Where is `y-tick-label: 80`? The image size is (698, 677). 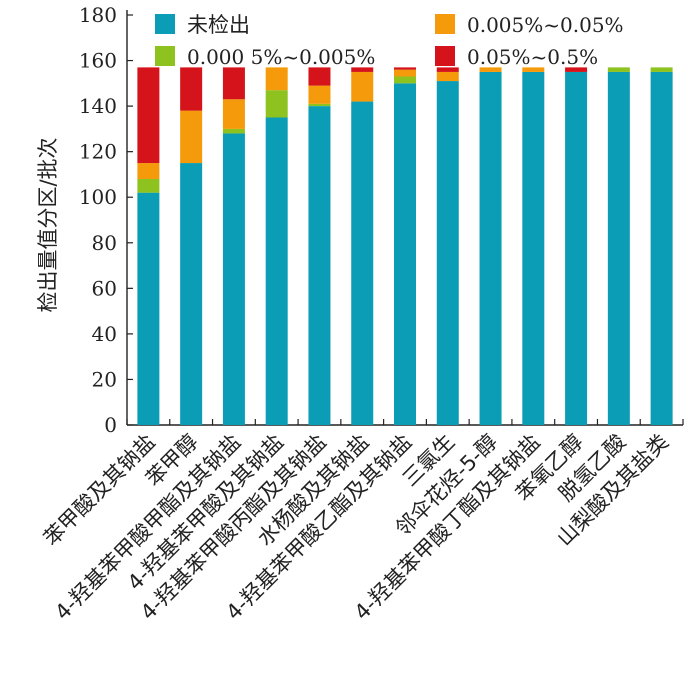
y-tick-label: 80 is located at coordinates (104, 243).